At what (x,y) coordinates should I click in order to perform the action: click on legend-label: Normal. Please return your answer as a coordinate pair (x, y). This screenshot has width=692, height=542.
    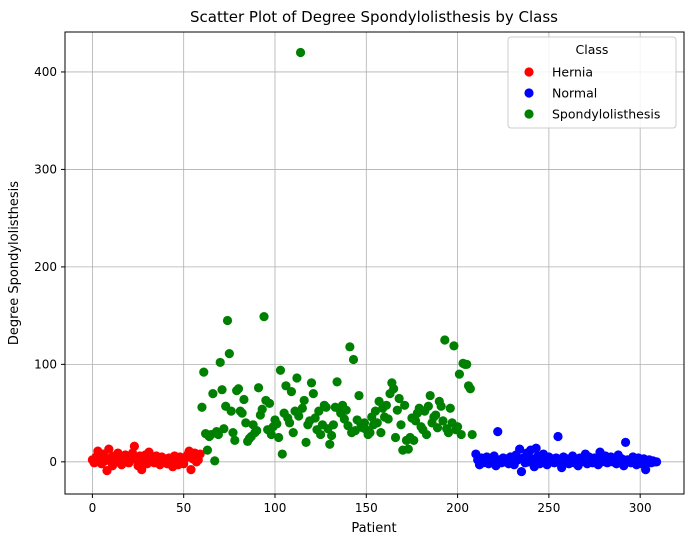
    Looking at the image, I should click on (574, 93).